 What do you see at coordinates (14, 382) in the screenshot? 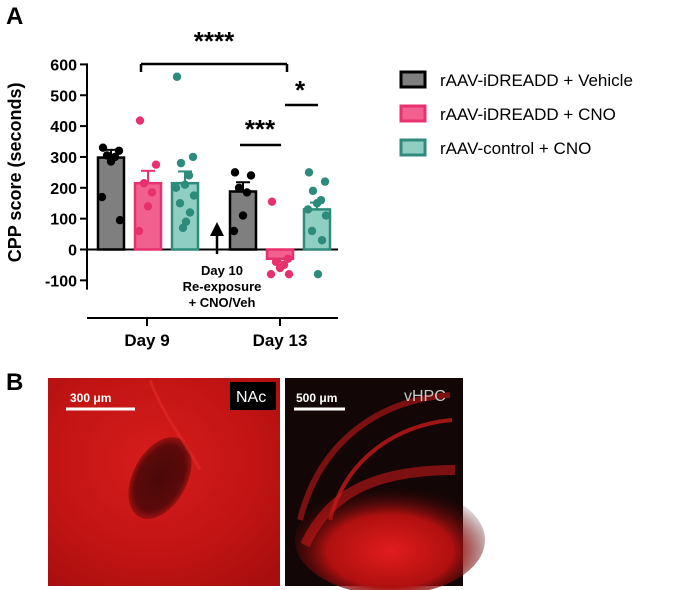
I see `panel-b-letter: B` at bounding box center [14, 382].